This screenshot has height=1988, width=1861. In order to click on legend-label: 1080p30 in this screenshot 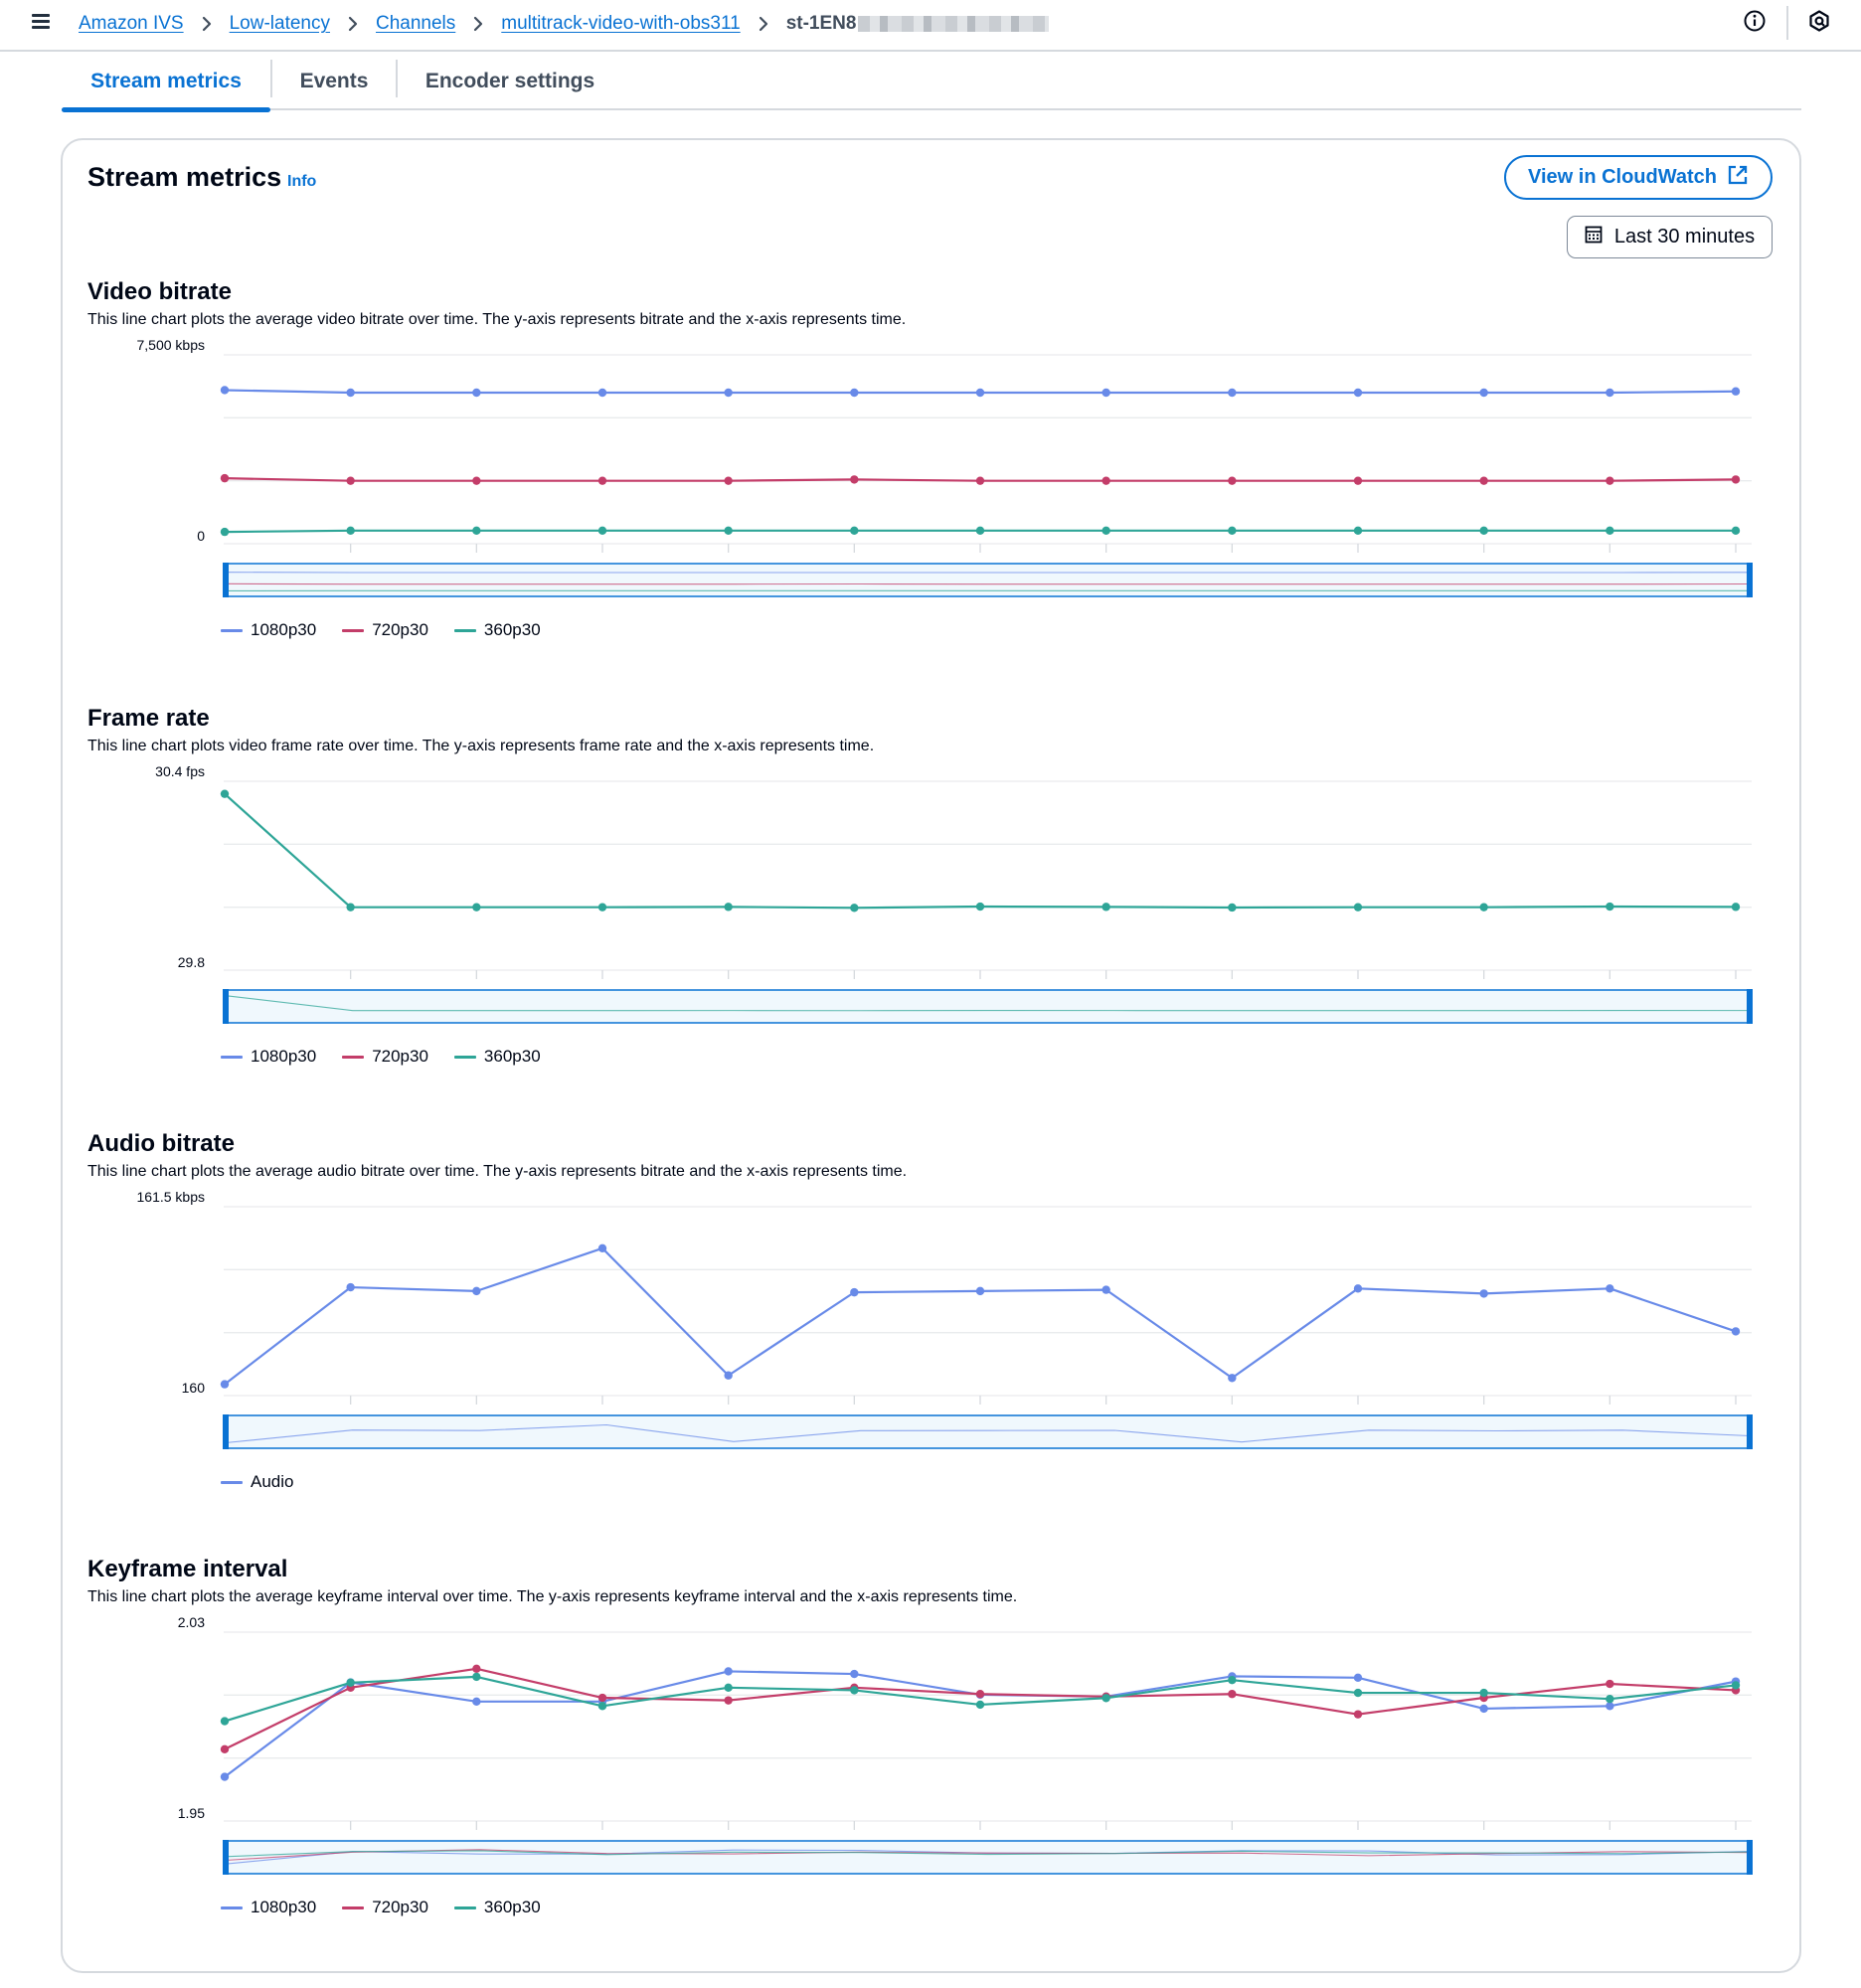, I will do `click(284, 1907)`.